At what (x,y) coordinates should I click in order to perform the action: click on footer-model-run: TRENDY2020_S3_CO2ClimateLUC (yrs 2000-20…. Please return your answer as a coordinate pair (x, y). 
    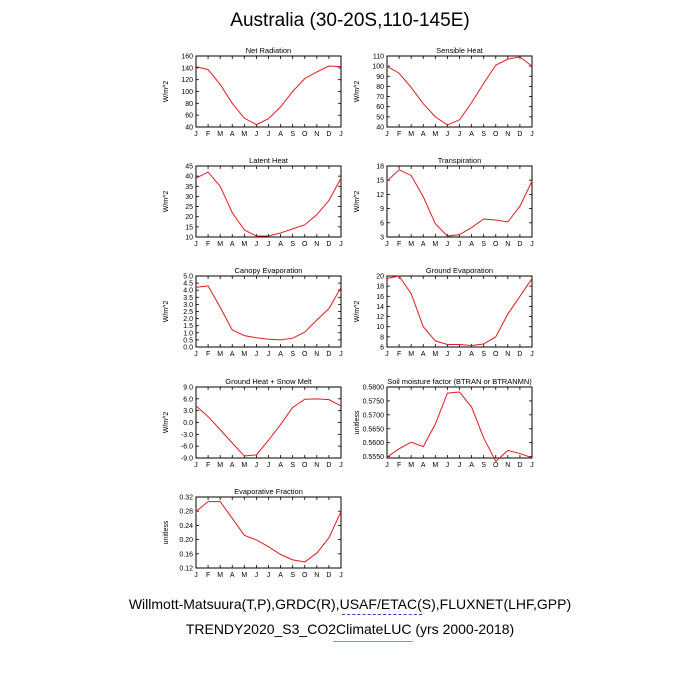
    Looking at the image, I should click on (350, 629).